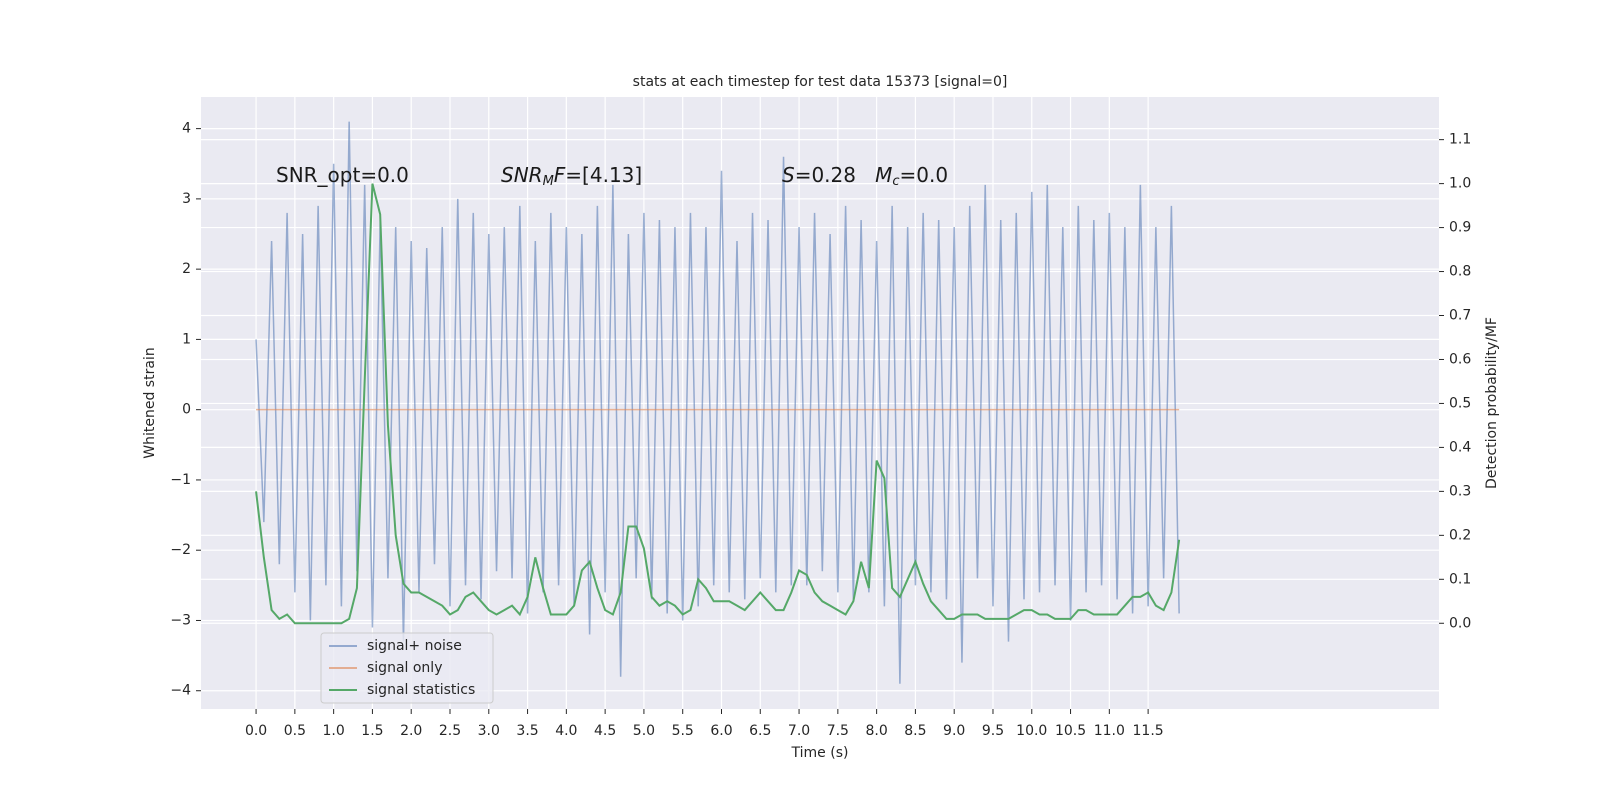  Describe the element at coordinates (915, 731) in the screenshot. I see `x-tick-label: 8.5` at that location.